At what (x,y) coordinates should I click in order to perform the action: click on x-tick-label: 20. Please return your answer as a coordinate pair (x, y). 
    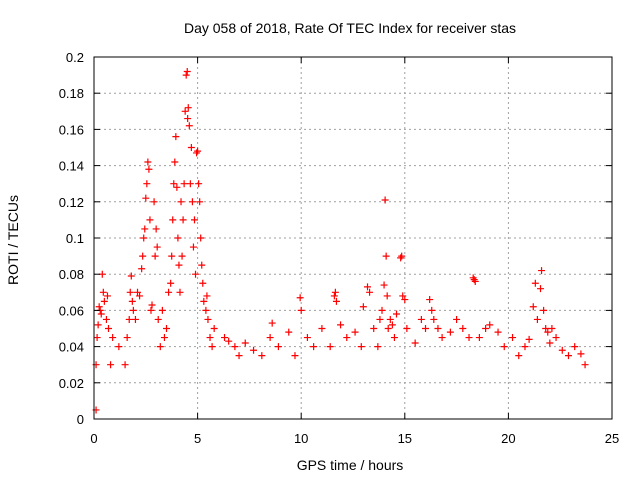
    Looking at the image, I should click on (508, 438).